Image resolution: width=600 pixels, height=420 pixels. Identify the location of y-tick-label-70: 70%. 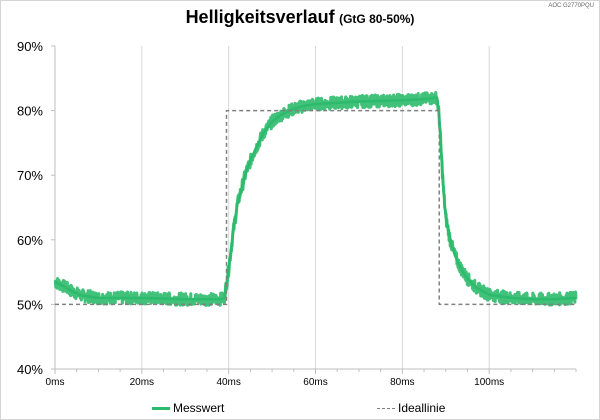
(30, 175).